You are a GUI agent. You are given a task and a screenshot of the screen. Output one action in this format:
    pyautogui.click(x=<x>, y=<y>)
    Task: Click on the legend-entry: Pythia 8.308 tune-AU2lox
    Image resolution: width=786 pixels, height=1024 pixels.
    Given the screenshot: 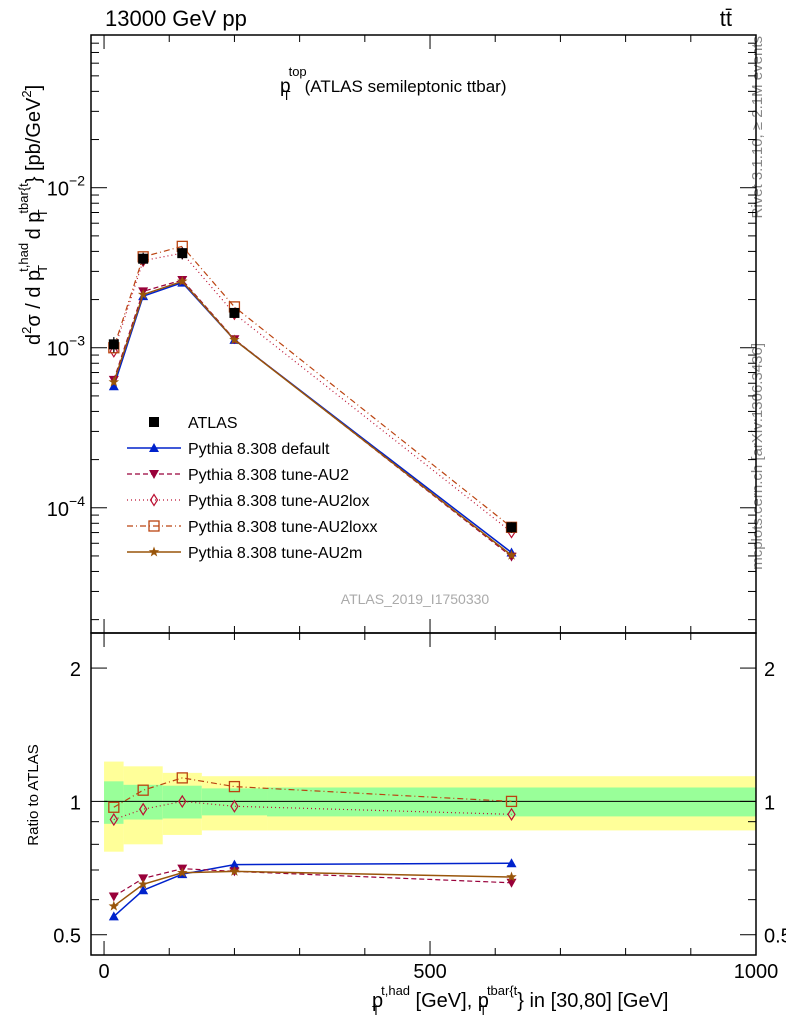 What is the action you would take?
    pyautogui.click(x=248, y=501)
    